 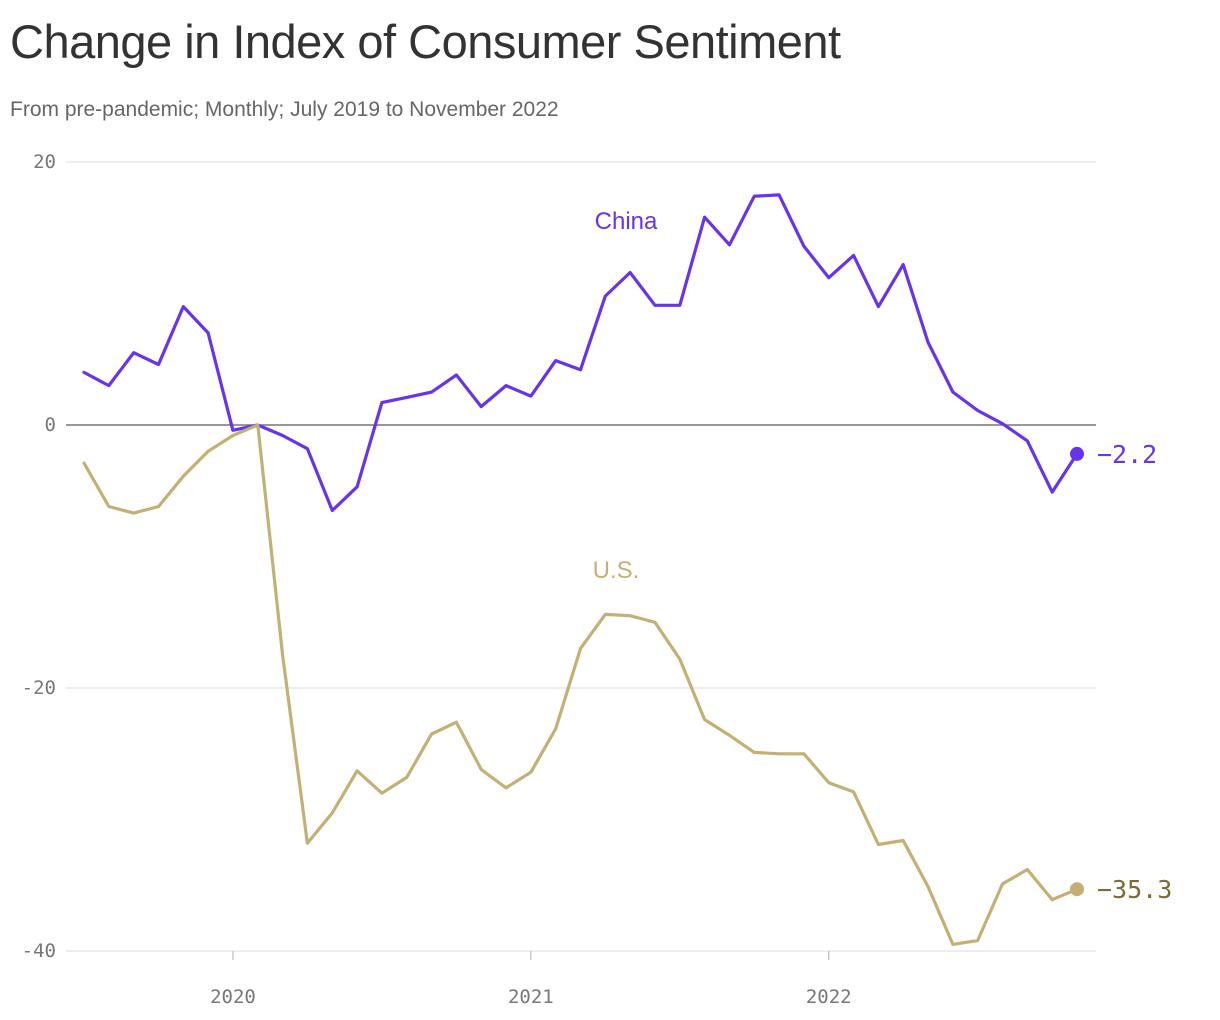 I want to click on end-point-china, so click(x=1077, y=453).